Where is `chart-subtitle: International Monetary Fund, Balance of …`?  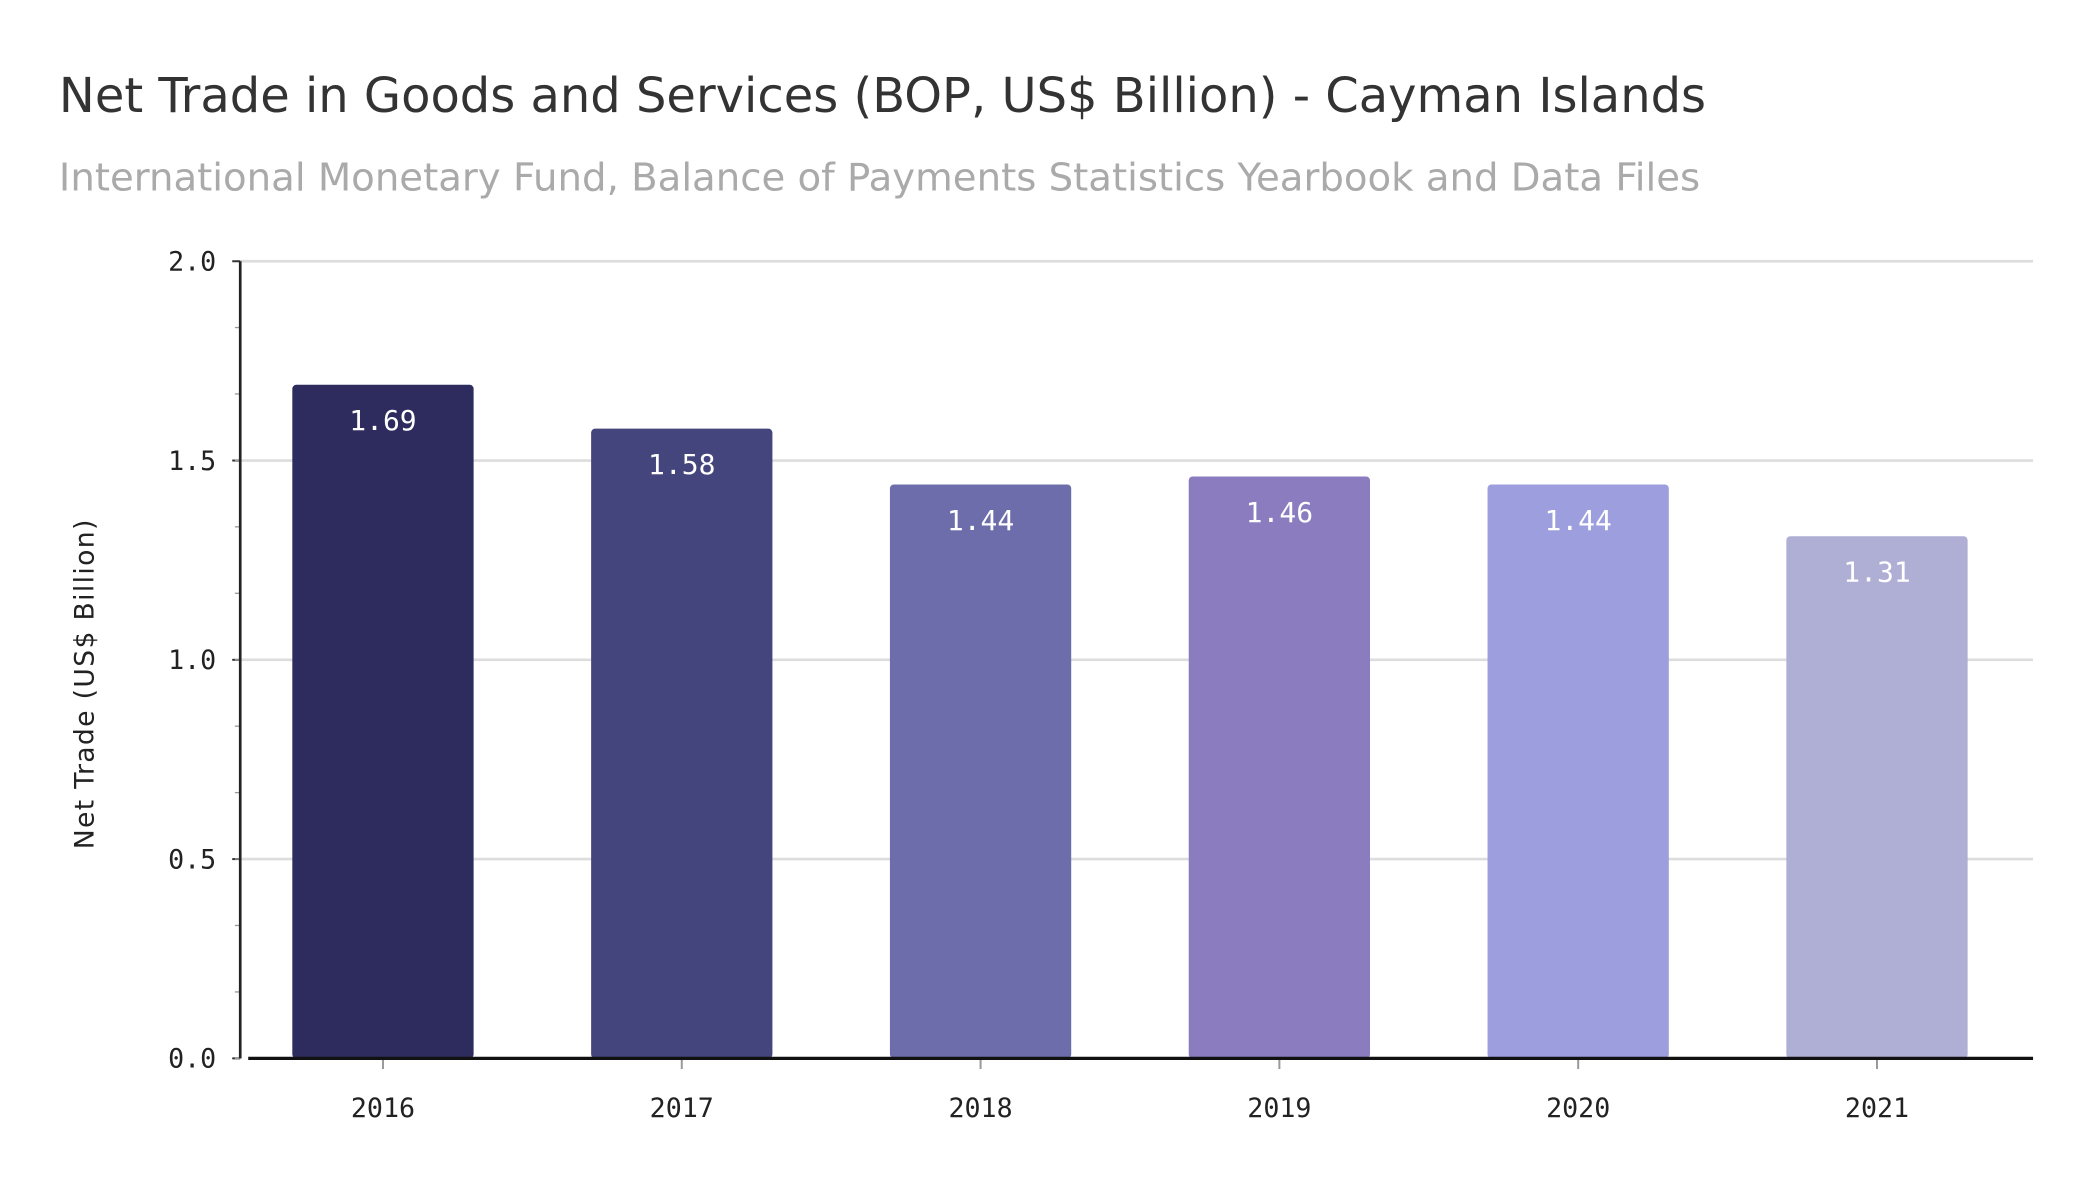
chart-subtitle: International Monetary Fund, Balance of … is located at coordinates (879, 178).